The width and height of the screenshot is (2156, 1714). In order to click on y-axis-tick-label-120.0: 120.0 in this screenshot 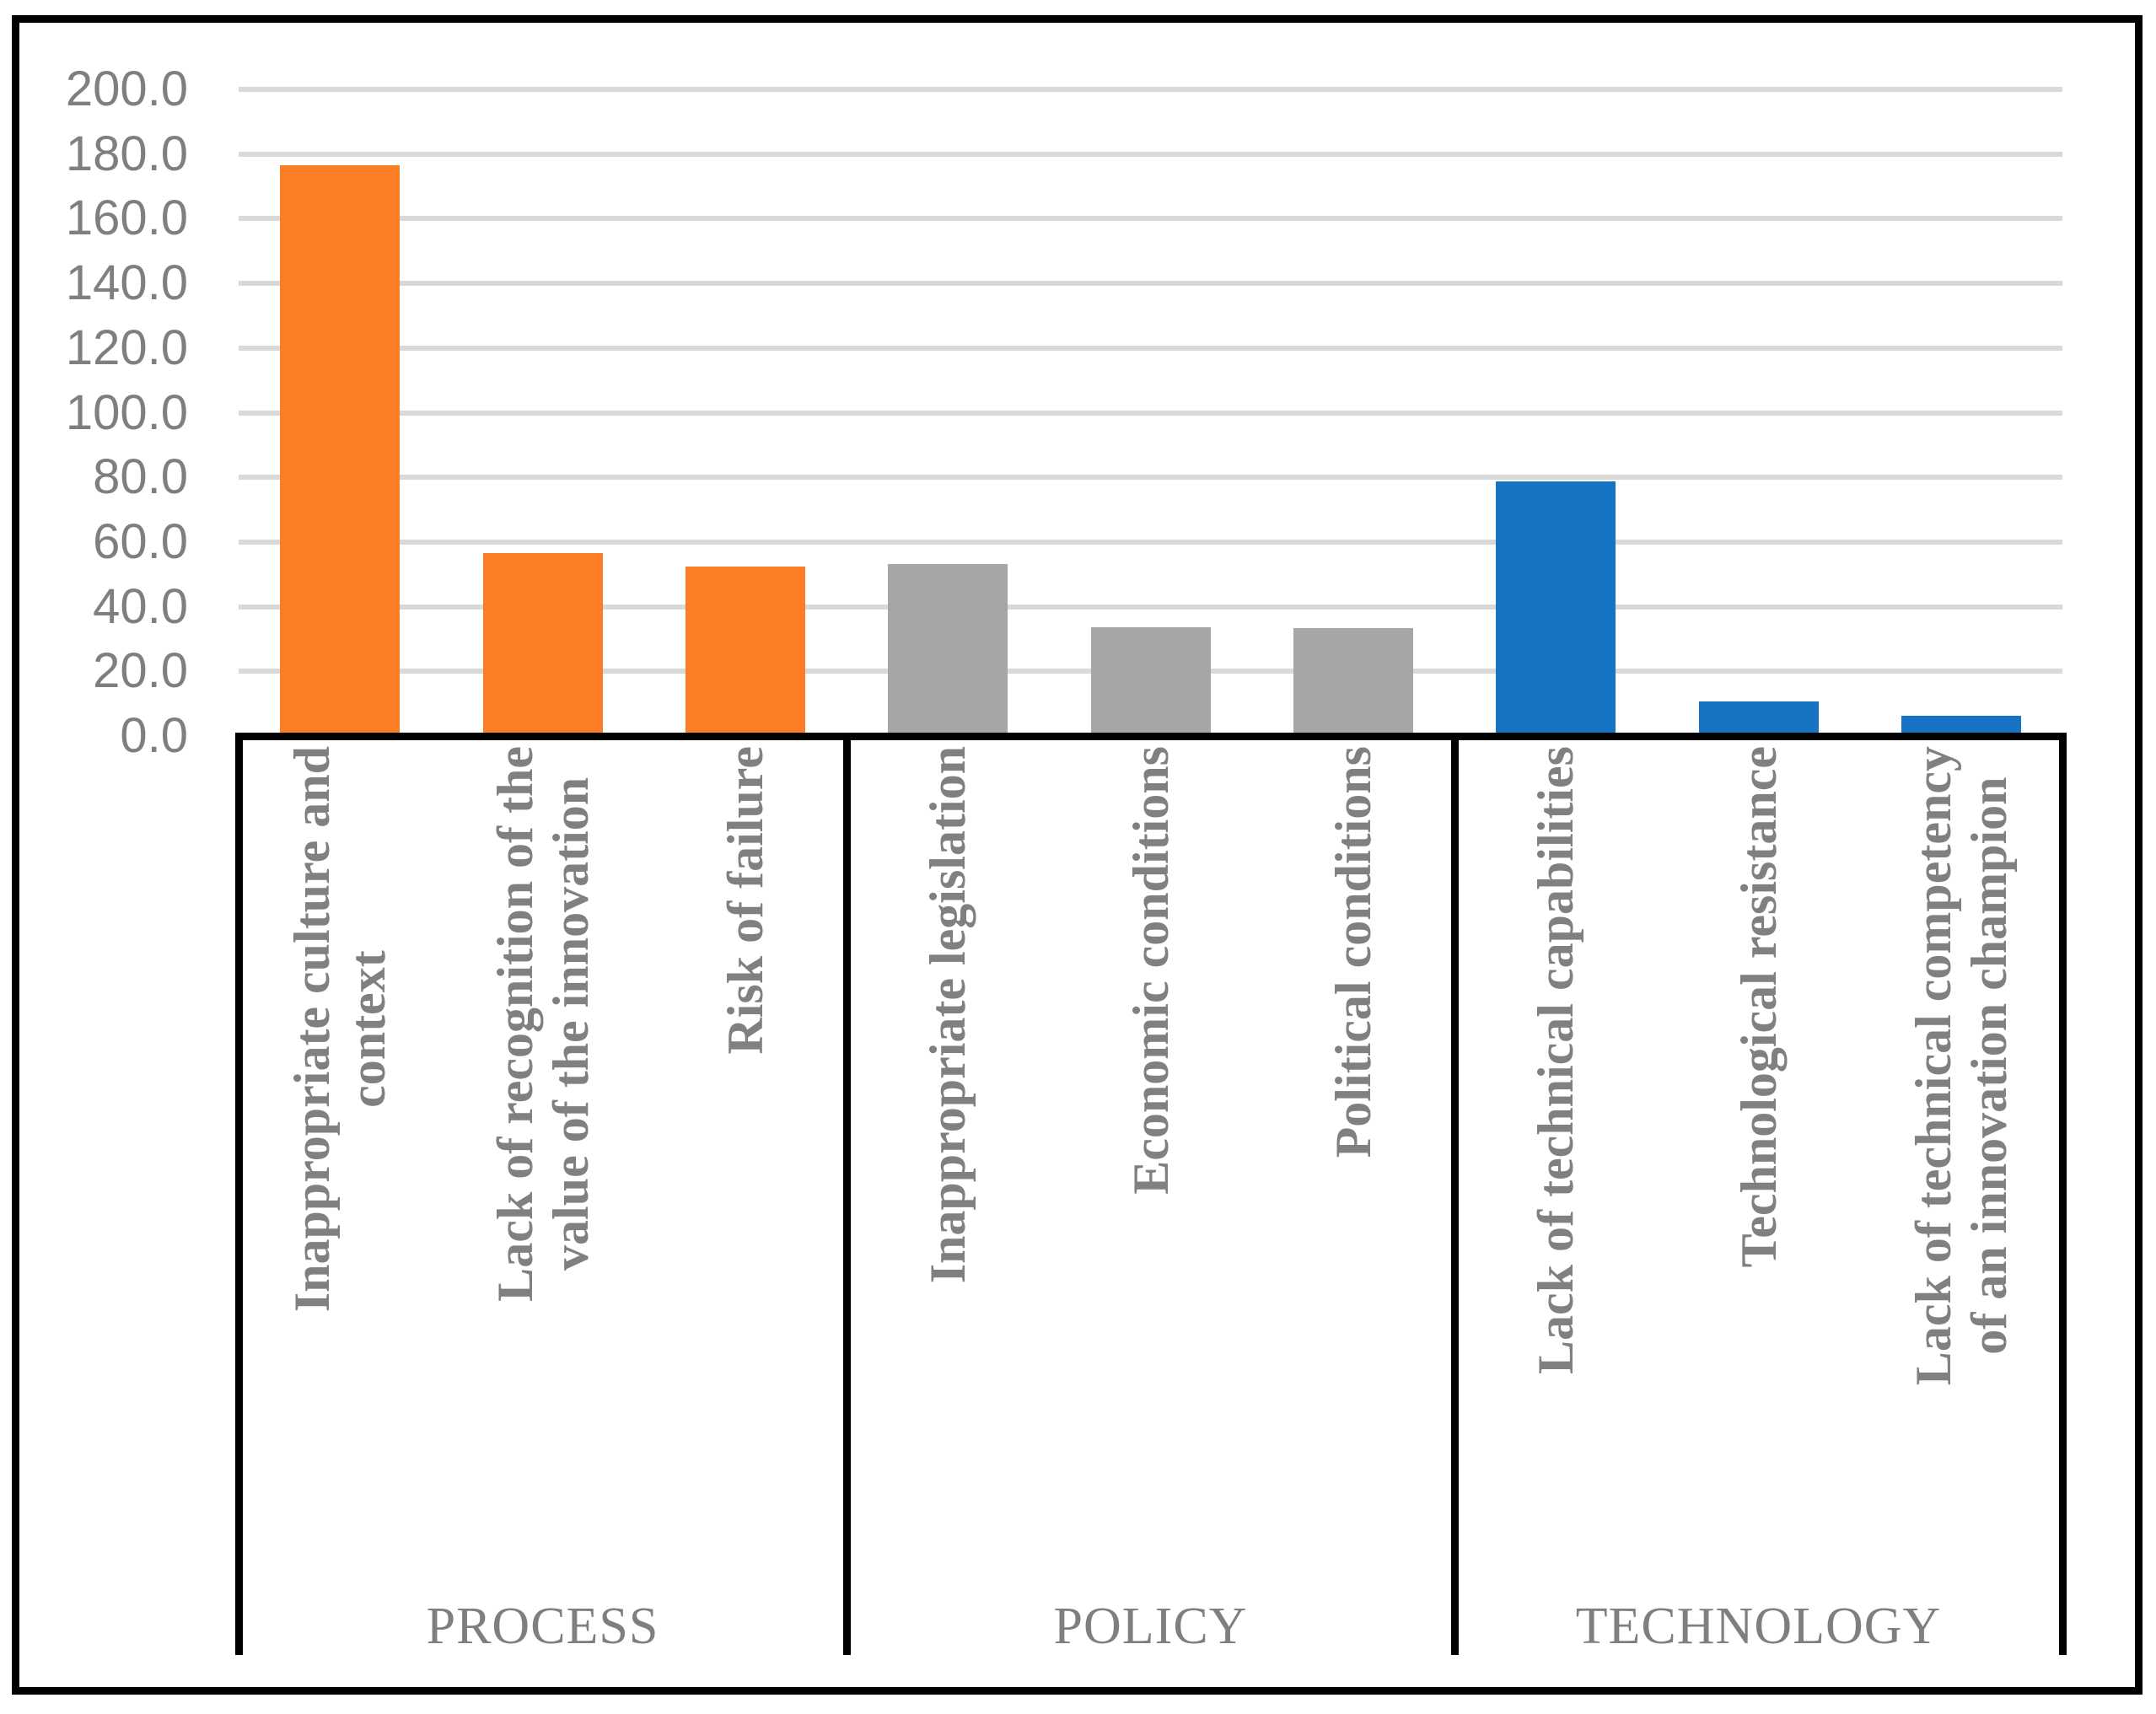, I will do `click(126, 348)`.